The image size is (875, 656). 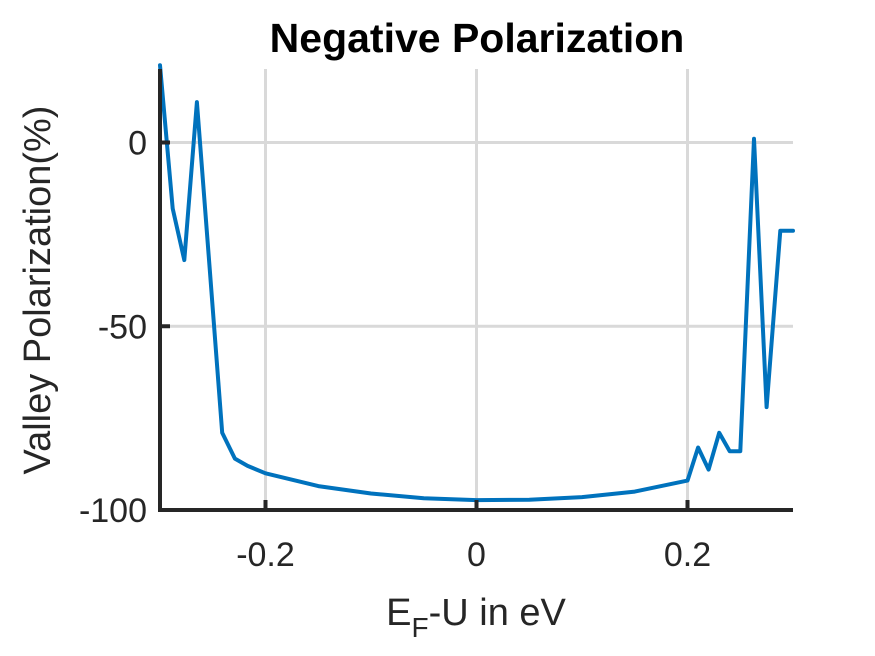 I want to click on x-axis-label: EF-U in eV, so click(x=476, y=617).